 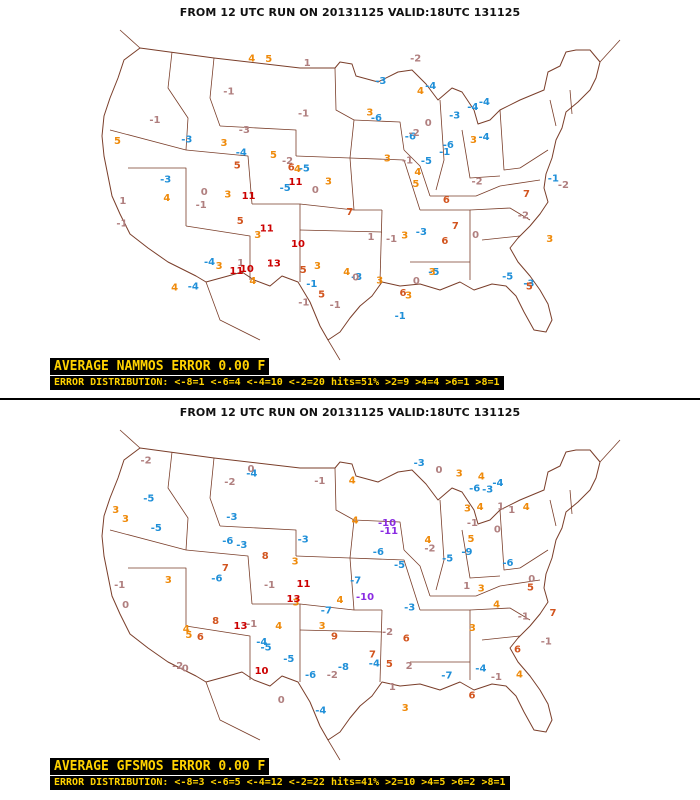 I want to click on station-error-value: 13, so click(x=274, y=263).